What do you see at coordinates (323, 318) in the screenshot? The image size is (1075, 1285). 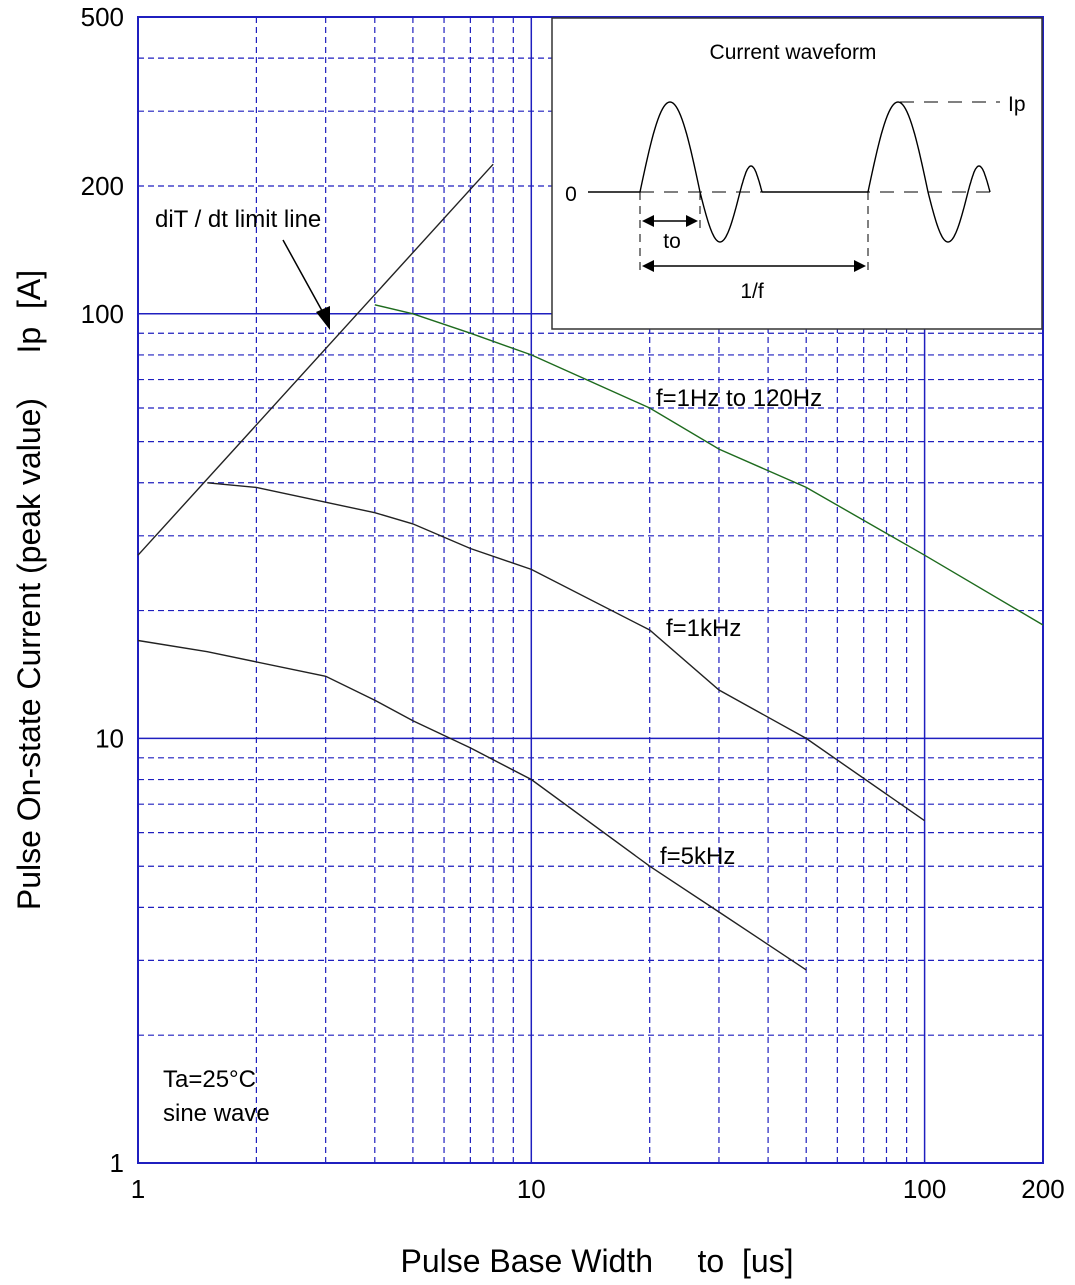 I see `annotation-arrowhead` at bounding box center [323, 318].